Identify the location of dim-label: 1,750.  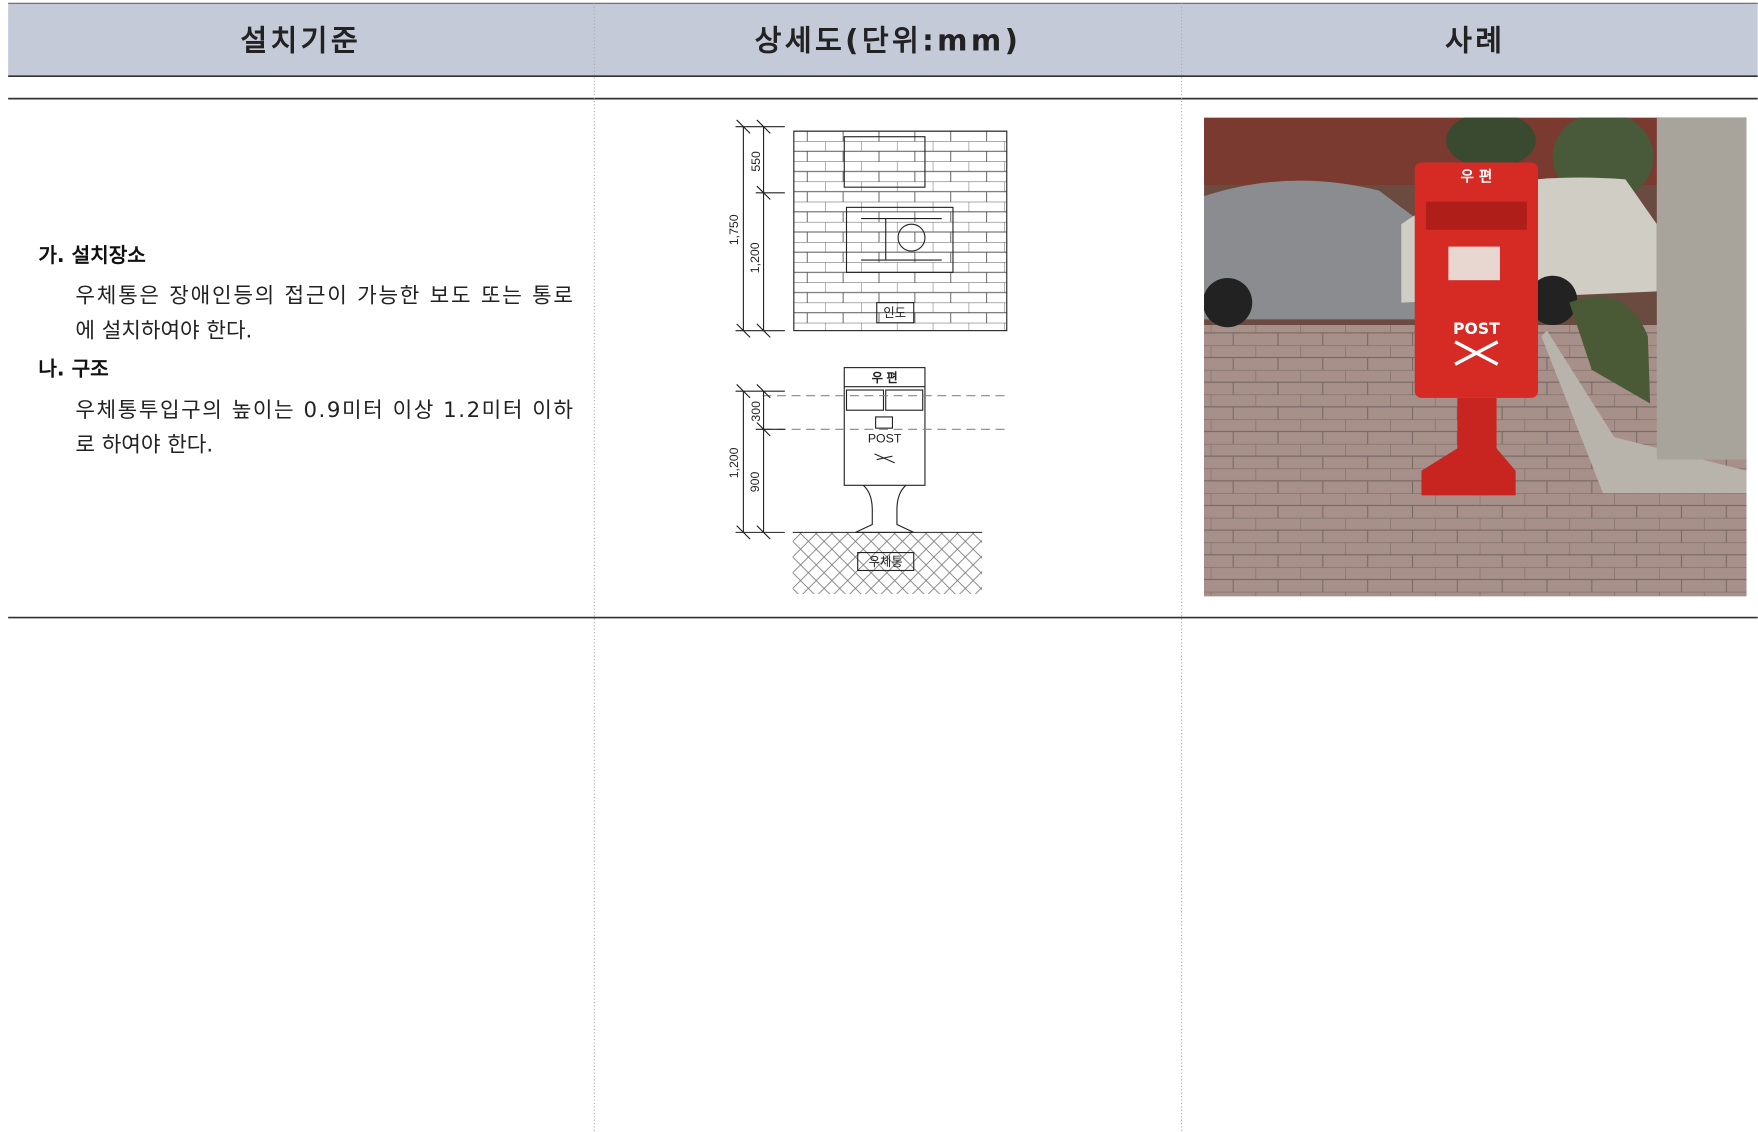
(734, 229).